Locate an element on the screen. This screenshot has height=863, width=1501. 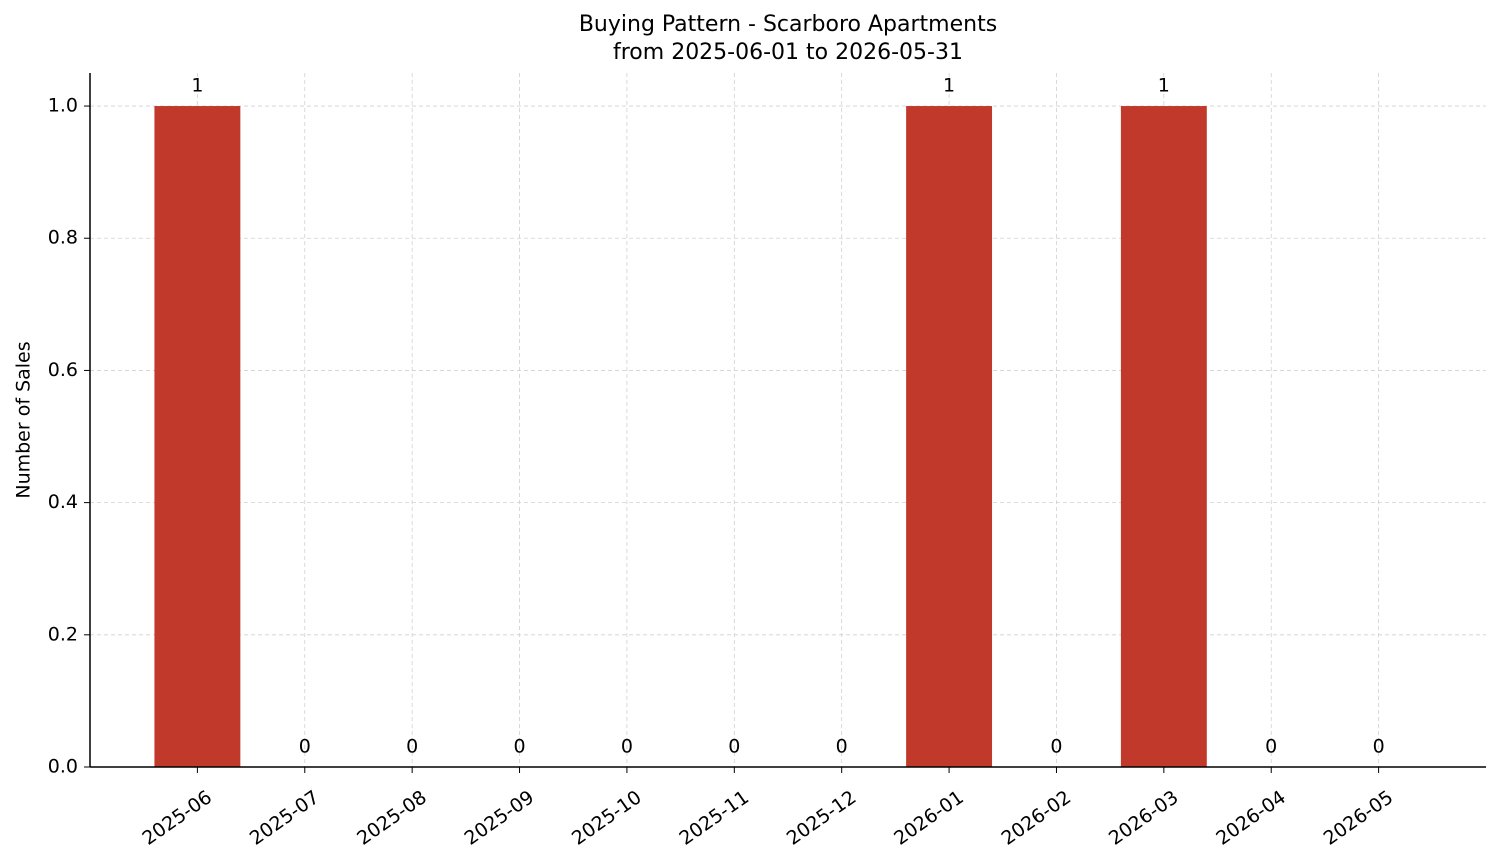
x-tick-label: 2025-07 is located at coordinates (285, 818).